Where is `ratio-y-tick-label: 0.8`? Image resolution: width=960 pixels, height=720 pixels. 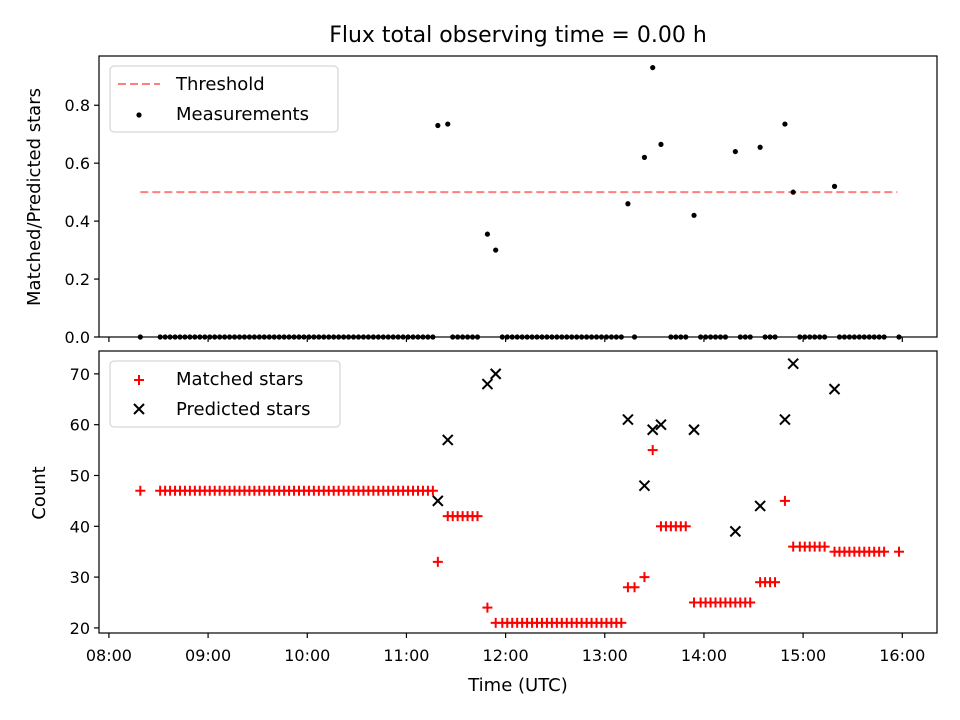
ratio-y-tick-label: 0.8 is located at coordinates (77, 105).